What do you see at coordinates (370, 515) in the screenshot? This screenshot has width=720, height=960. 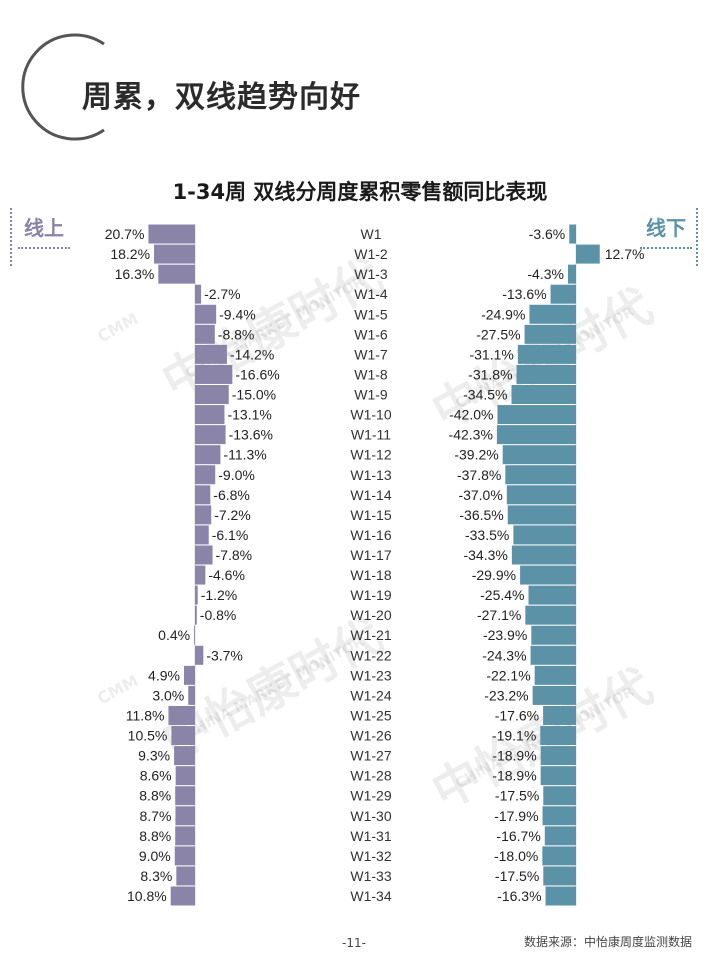 I see `category-label: W1-15` at bounding box center [370, 515].